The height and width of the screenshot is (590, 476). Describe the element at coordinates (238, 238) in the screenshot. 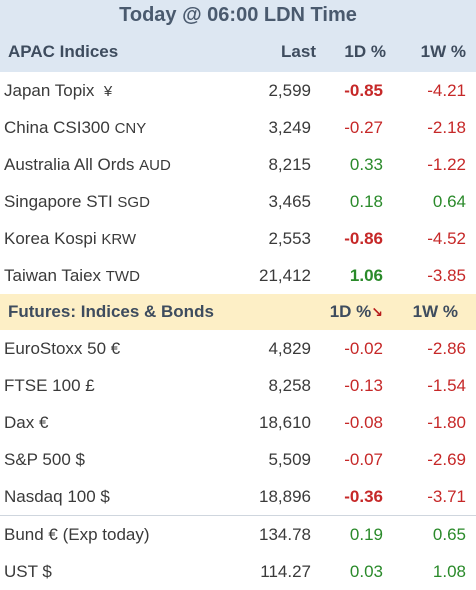

I see `table-row: Korea Kospi KRW 2,553 -0.86 -4.52` at that location.